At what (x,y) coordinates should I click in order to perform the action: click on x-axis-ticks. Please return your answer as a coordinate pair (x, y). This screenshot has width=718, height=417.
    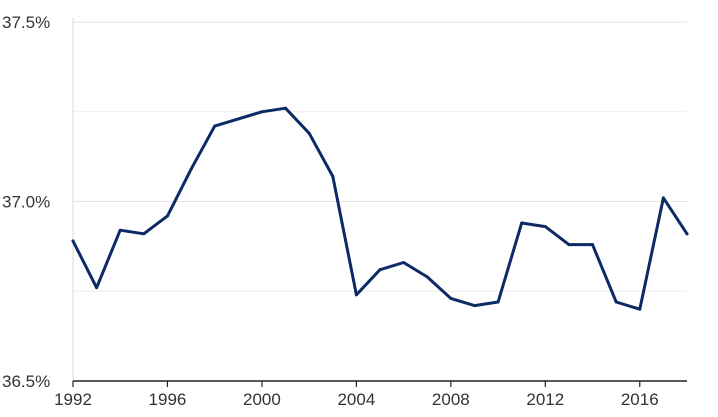
    Looking at the image, I should click on (356, 384).